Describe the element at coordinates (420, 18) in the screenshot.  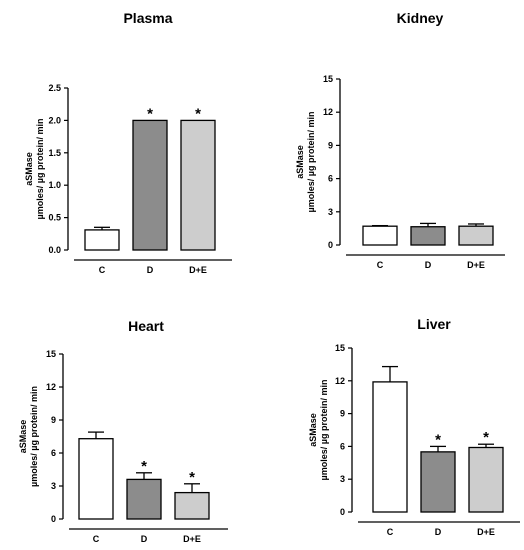
I see `chart-title: Kidney` at that location.